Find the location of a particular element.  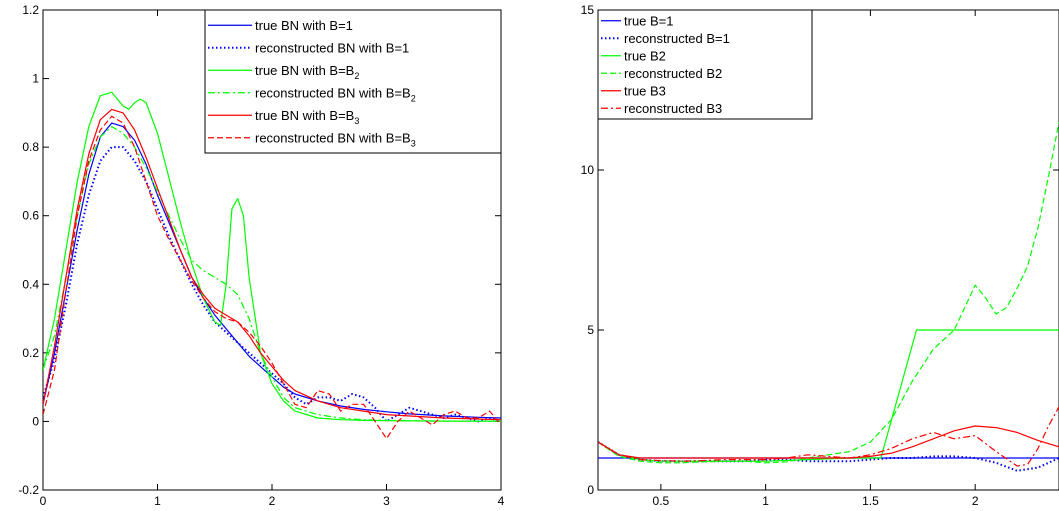

right-x-tick-label: 1.5 is located at coordinates (870, 501).